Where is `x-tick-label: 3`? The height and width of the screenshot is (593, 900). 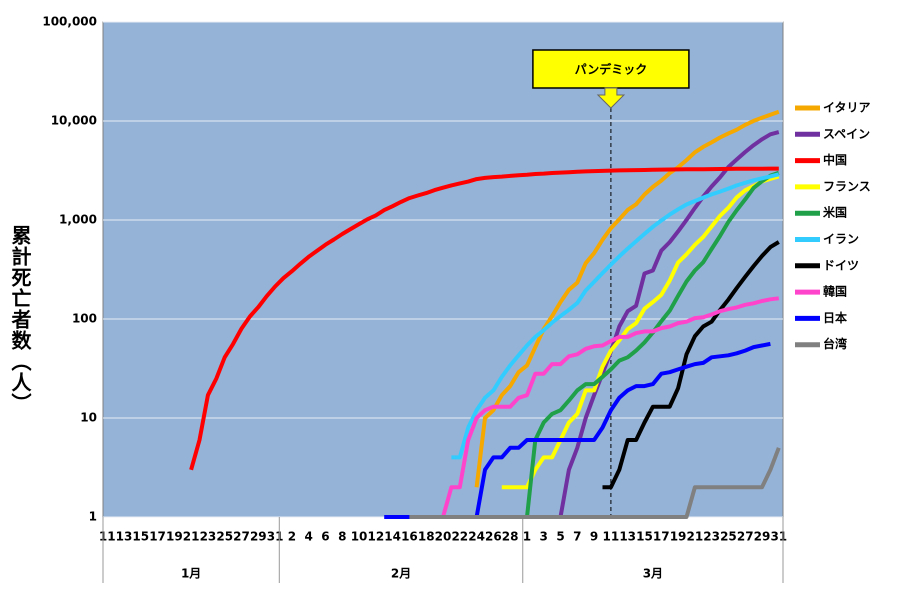
x-tick-label: 3 is located at coordinates (544, 537).